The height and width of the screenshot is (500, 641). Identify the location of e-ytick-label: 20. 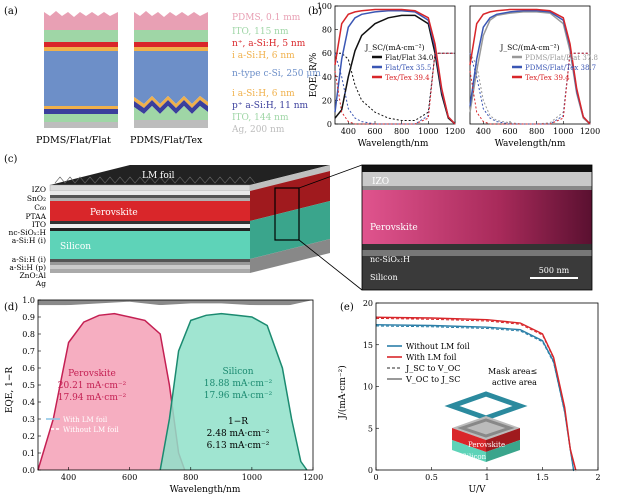
(368, 303).